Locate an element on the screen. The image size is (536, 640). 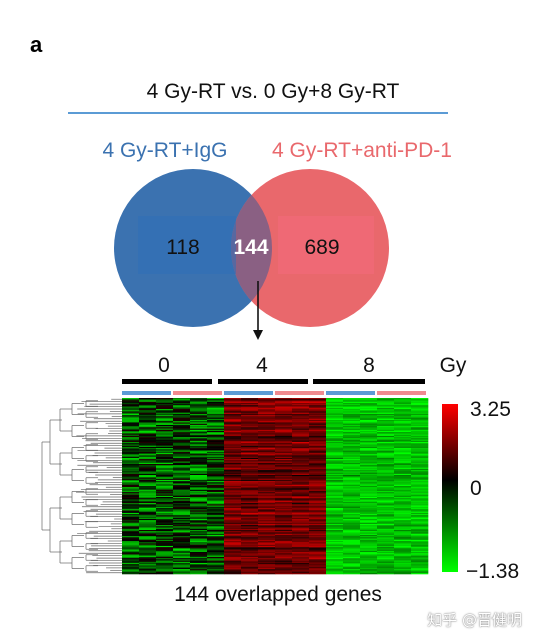
treatment-bar-anti-pd1 is located at coordinates (299, 393).